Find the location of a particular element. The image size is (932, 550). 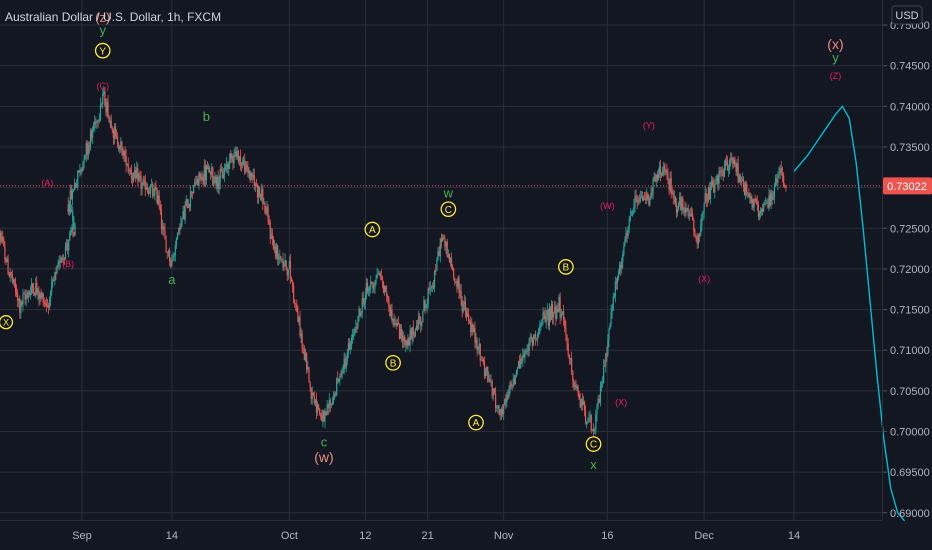

time-axis: Sep 14 Oct 12 21 Nov 16 Dec 14 is located at coordinates (436, 536).